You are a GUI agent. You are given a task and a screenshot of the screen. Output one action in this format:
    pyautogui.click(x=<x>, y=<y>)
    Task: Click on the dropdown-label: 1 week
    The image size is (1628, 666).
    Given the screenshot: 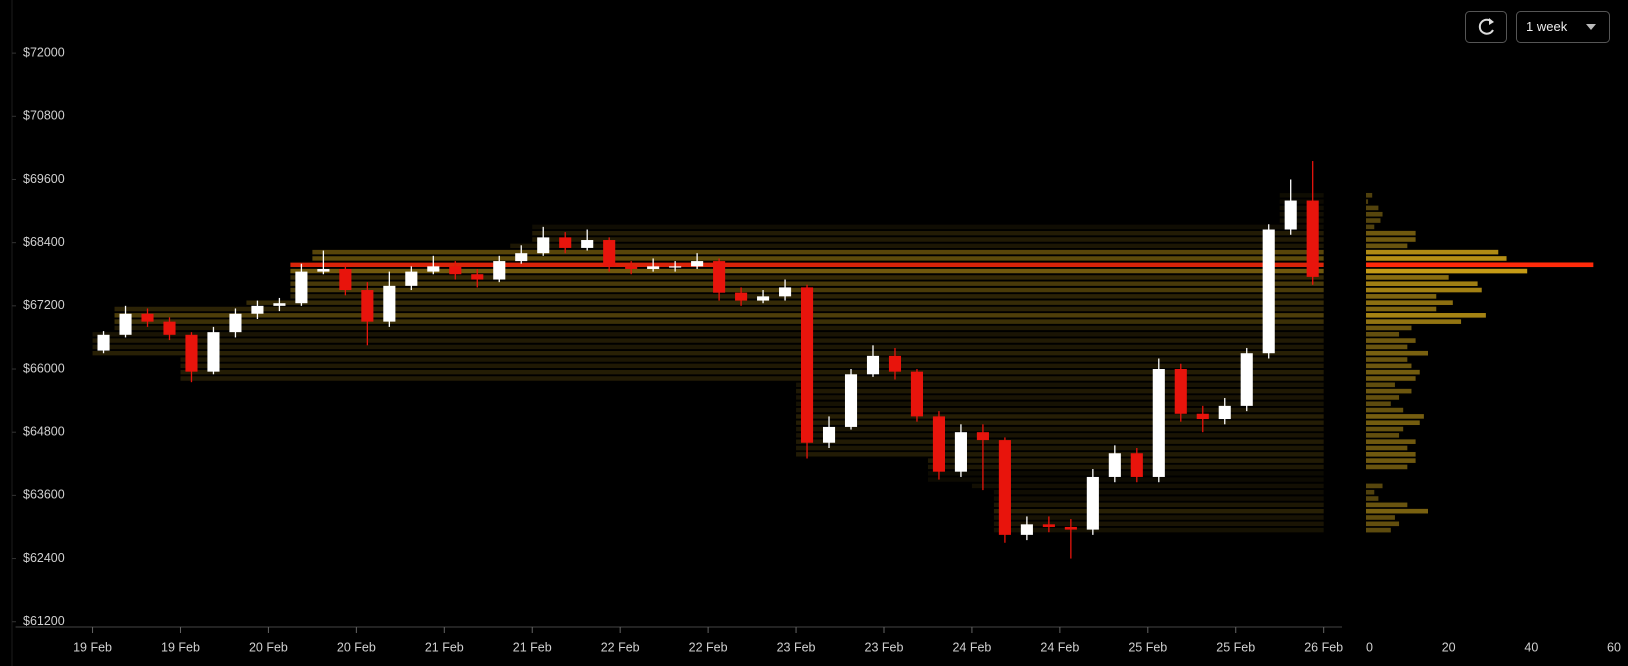 What is the action you would take?
    pyautogui.click(x=1547, y=26)
    